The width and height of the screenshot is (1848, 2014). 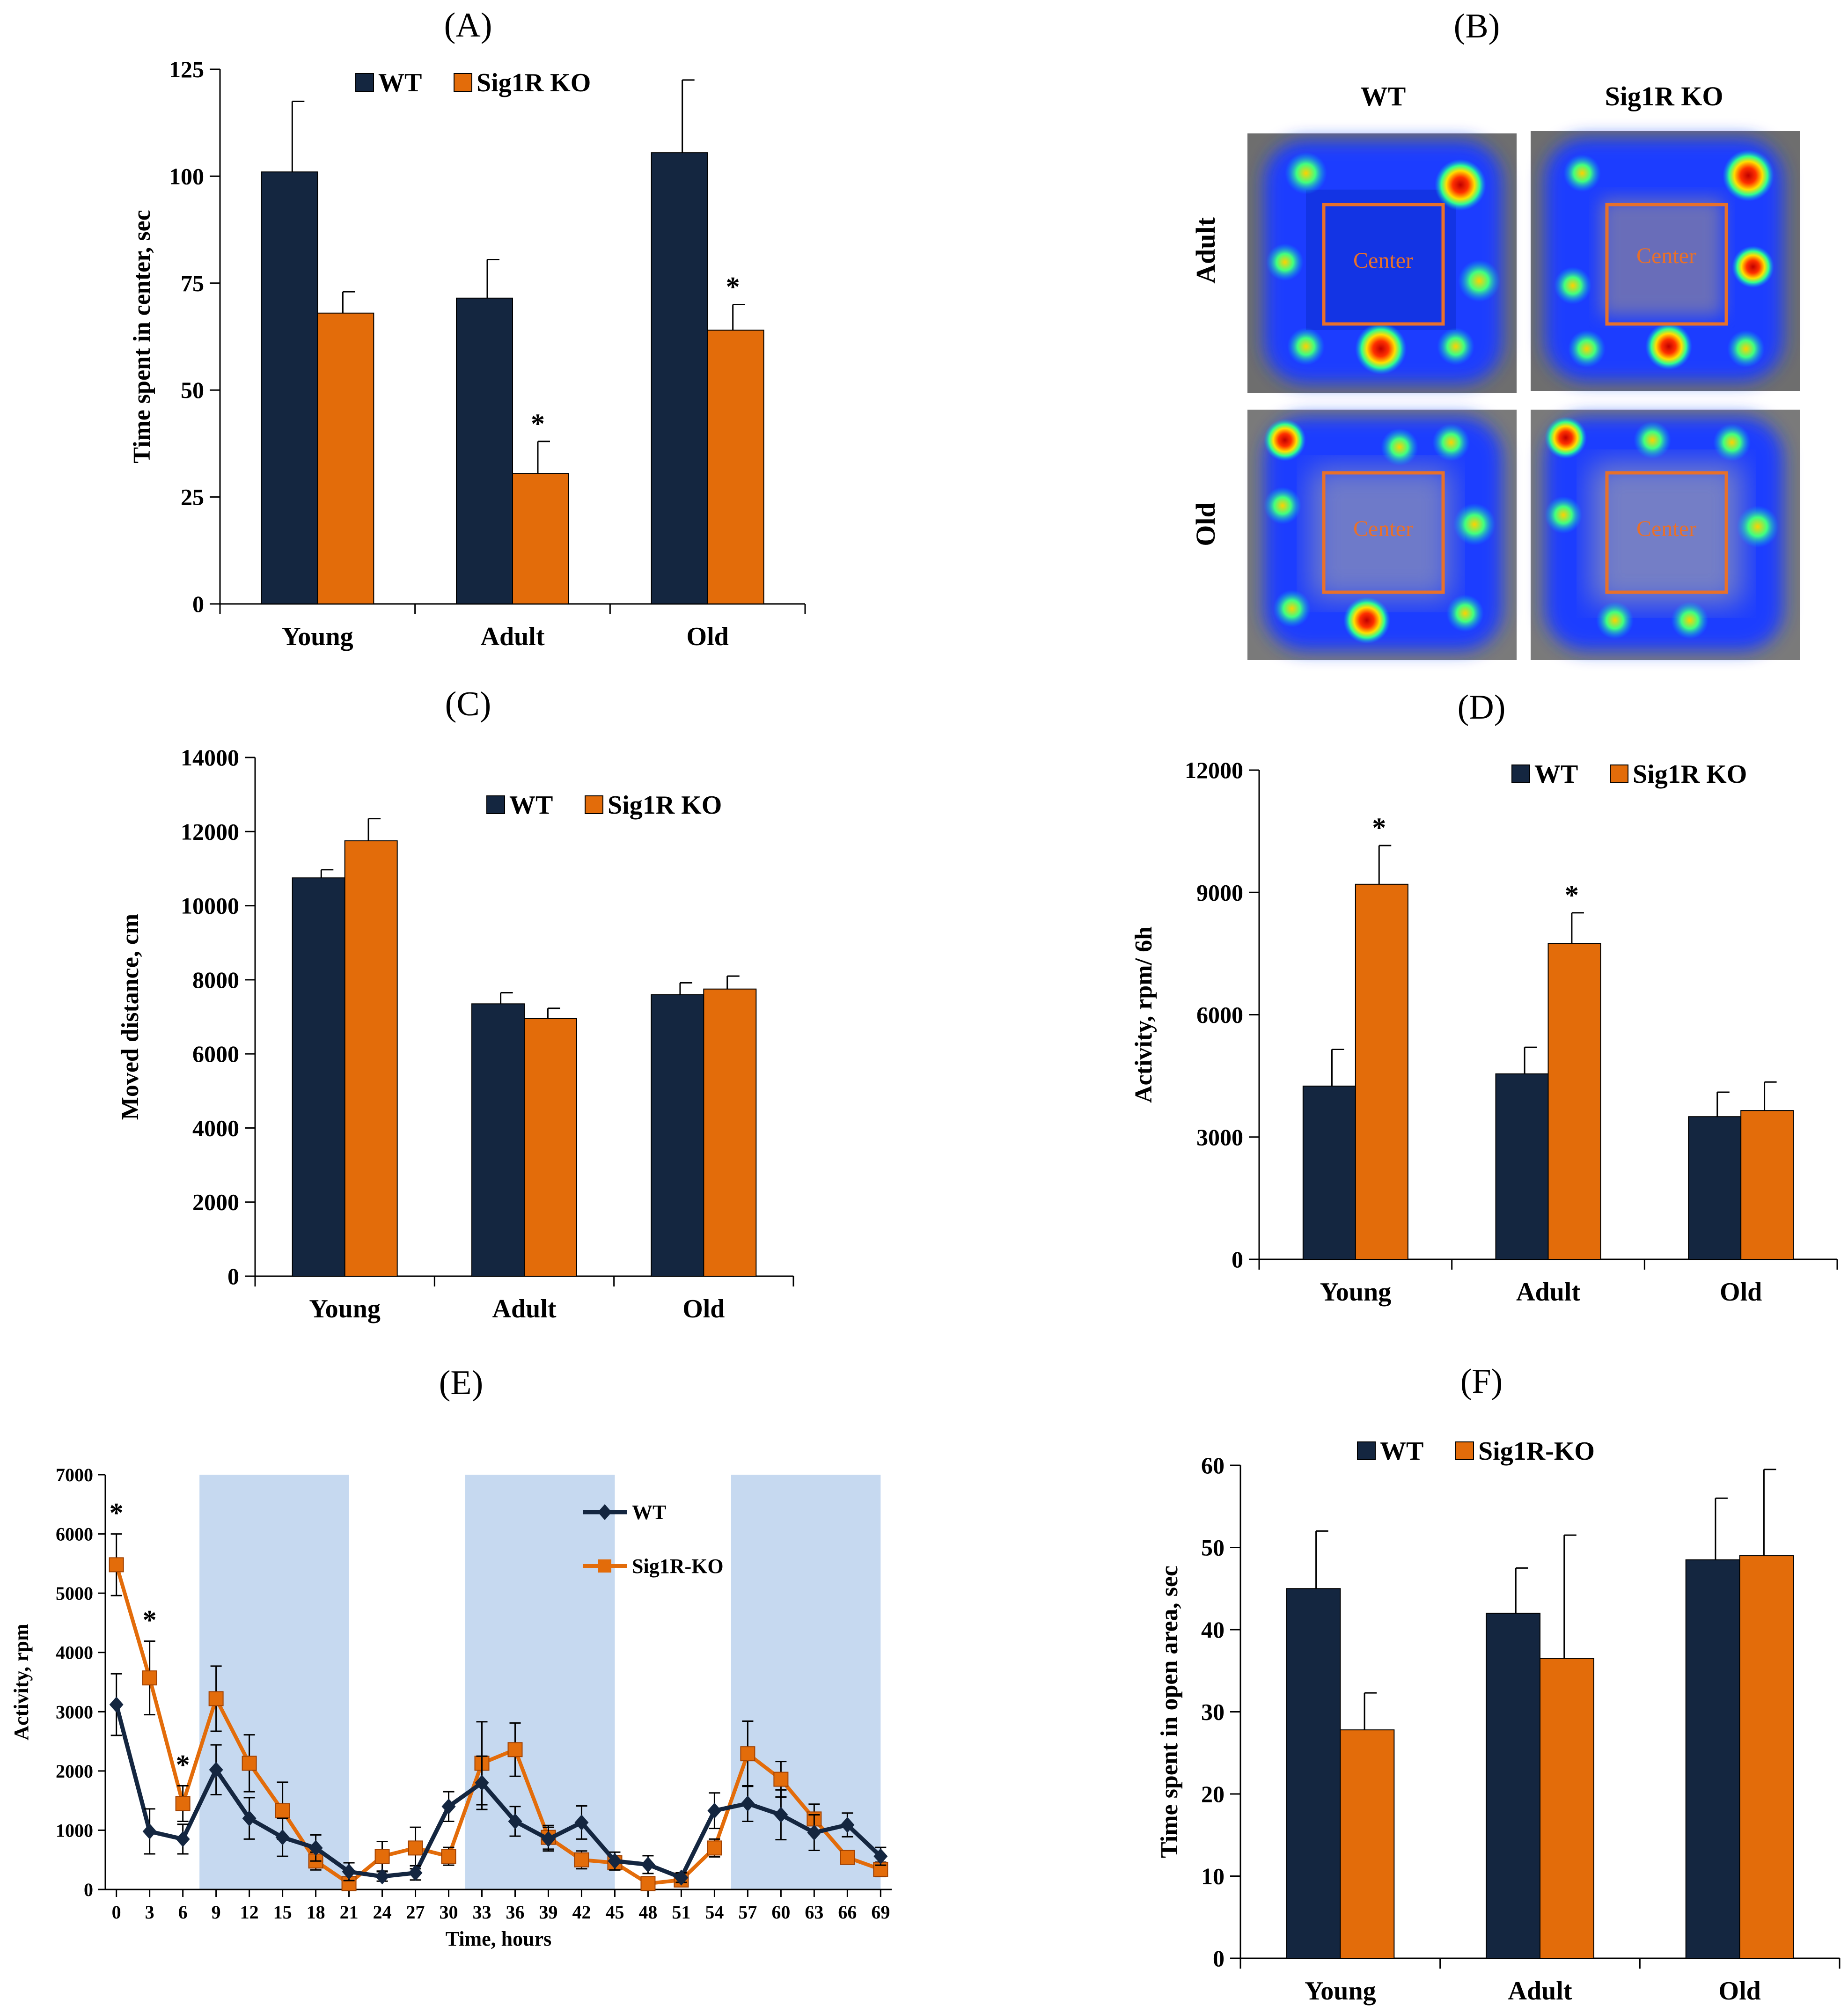 I want to click on x-tick-label: 69, so click(x=880, y=1912).